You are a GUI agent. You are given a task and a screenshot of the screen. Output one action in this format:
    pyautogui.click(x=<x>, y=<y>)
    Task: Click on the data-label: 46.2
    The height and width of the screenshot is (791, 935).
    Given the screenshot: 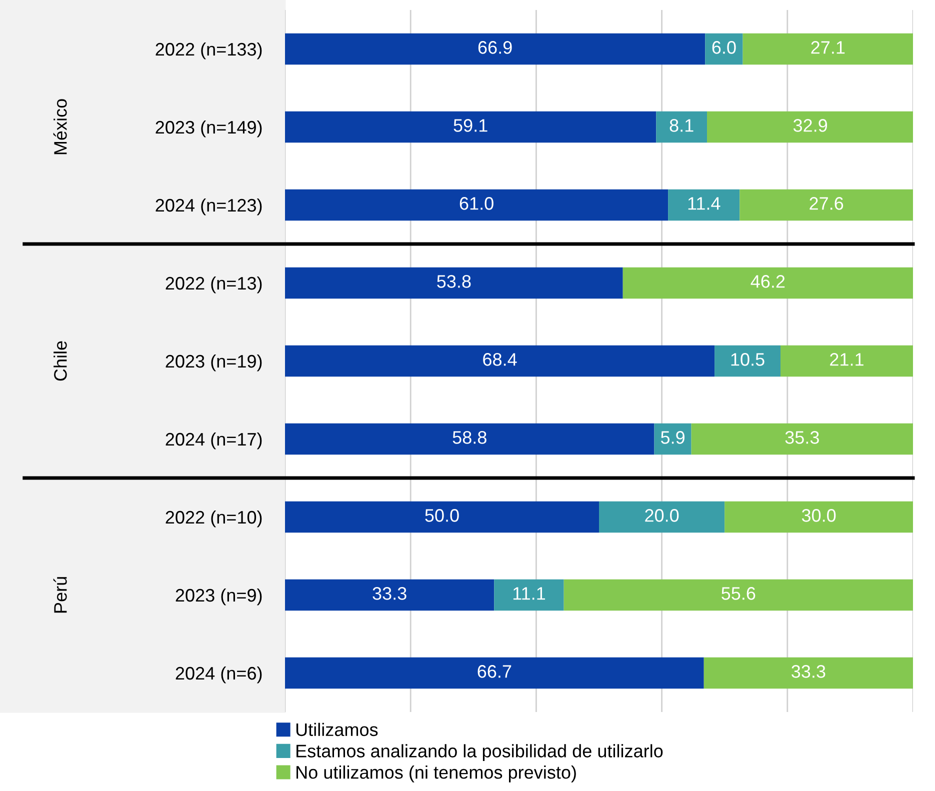 What is the action you would take?
    pyautogui.click(x=767, y=281)
    